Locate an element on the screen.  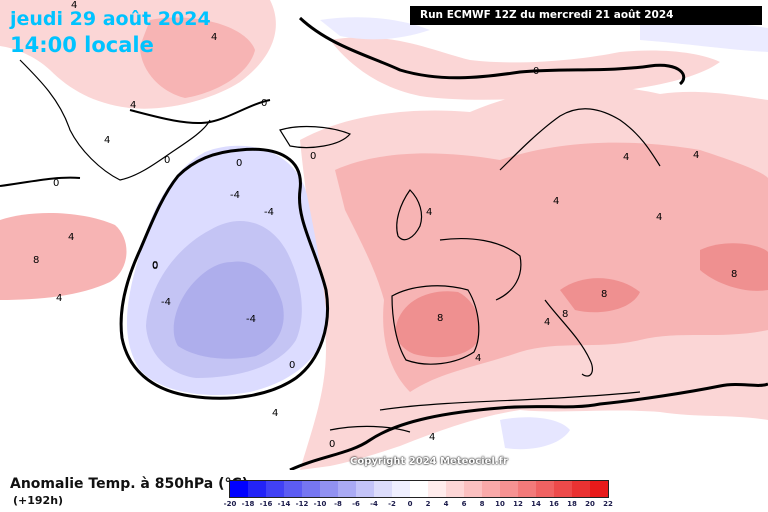
legend-title: Anomalie Temp. à 850hPa (°C) is located at coordinates (129, 484).